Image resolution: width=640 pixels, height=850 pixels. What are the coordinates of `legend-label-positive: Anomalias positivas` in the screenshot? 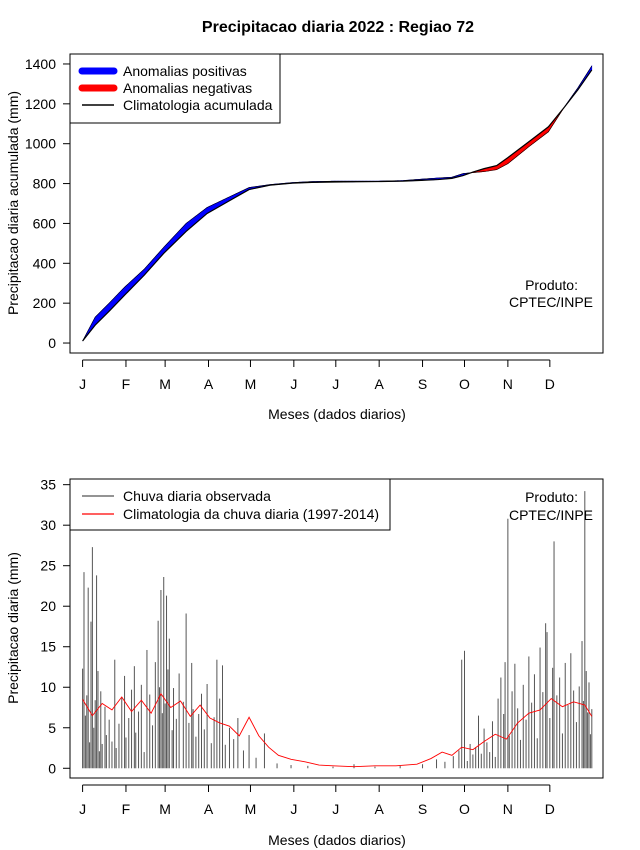 It's located at (185, 71).